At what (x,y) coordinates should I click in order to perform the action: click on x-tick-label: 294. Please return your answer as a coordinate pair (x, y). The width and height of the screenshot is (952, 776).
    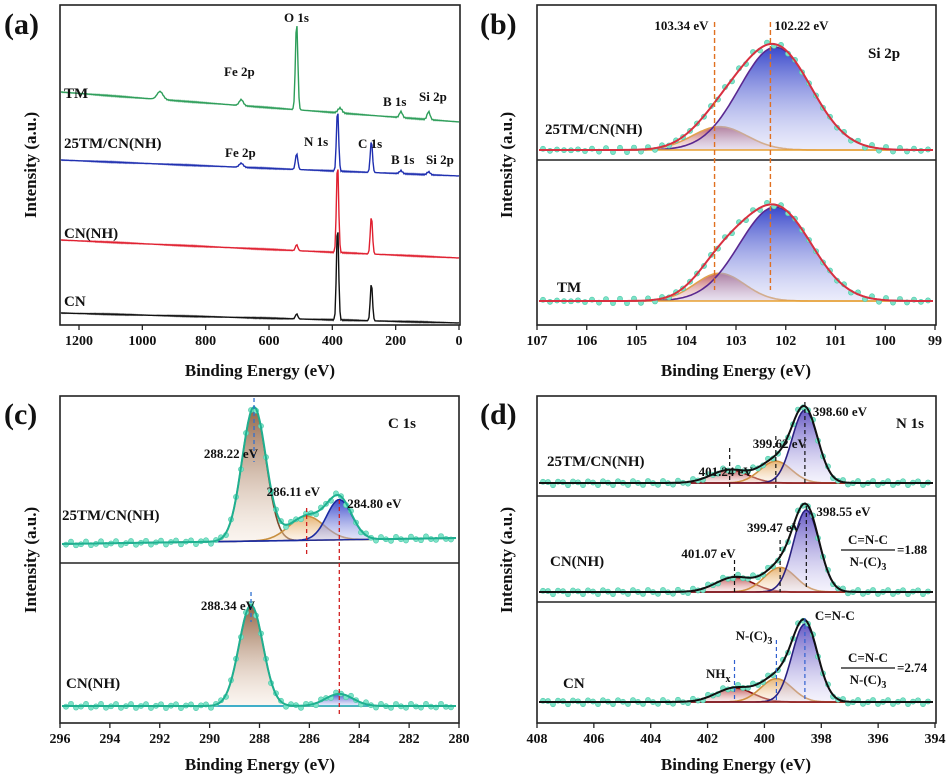
    Looking at the image, I should click on (109, 739).